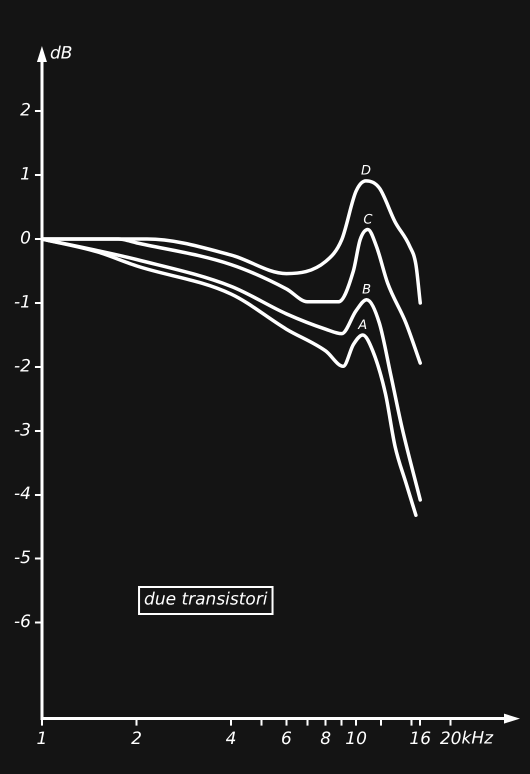  What do you see at coordinates (22, 558) in the screenshot?
I see `y-tick-label: -5` at bounding box center [22, 558].